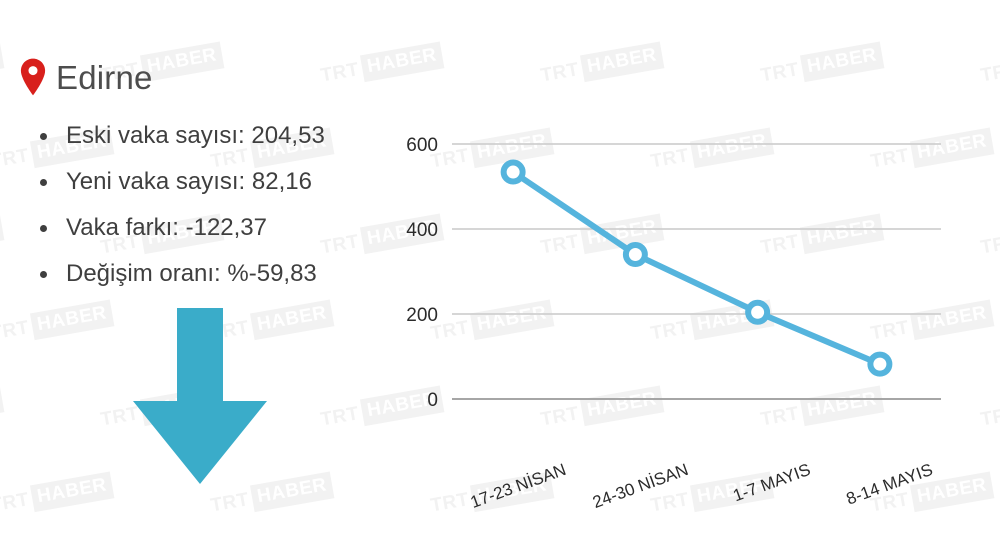 Image resolution: width=1000 pixels, height=550 pixels. Describe the element at coordinates (518, 486) in the screenshot. I see `x-axis-tick-label: 17-23 NİSAN` at that location.